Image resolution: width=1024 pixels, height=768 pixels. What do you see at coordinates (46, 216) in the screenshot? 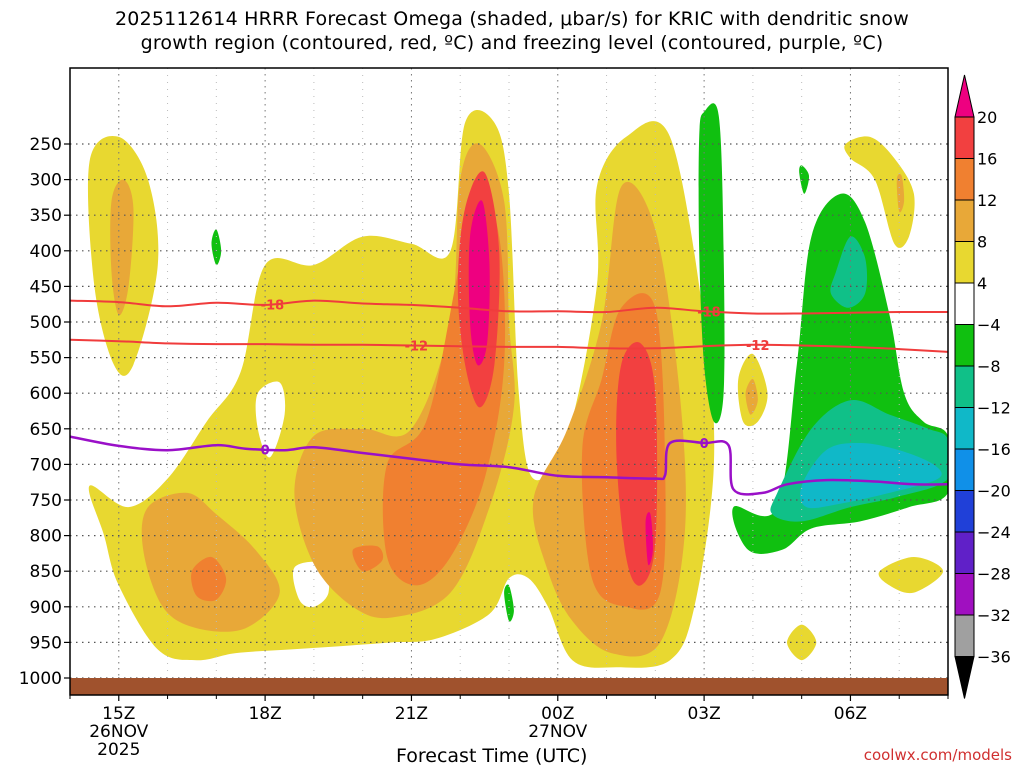
I see `y-tick-label-350: 350` at bounding box center [46, 216].